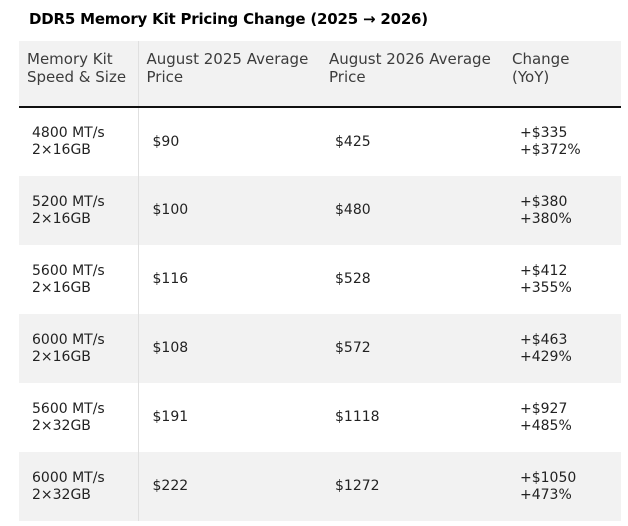  I want to click on price-2025-cell: $222, so click(229, 486).